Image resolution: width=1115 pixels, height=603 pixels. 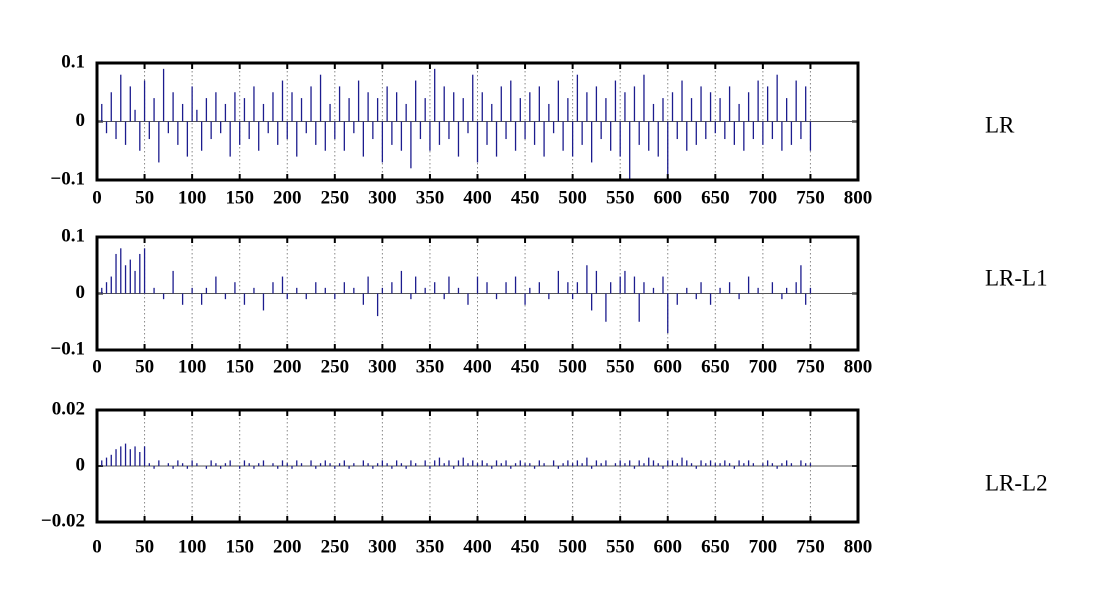 What do you see at coordinates (68, 408) in the screenshot?
I see `y-tick-label: 0.02` at bounding box center [68, 408].